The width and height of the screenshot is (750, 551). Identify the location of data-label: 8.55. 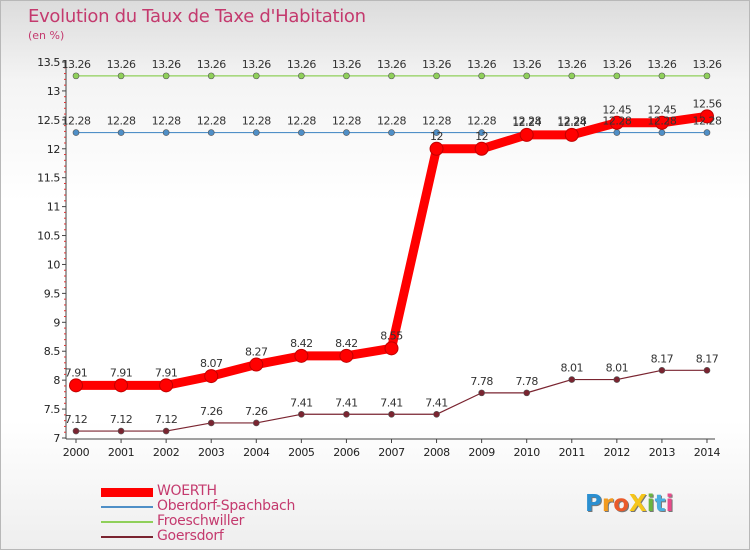
(391, 335).